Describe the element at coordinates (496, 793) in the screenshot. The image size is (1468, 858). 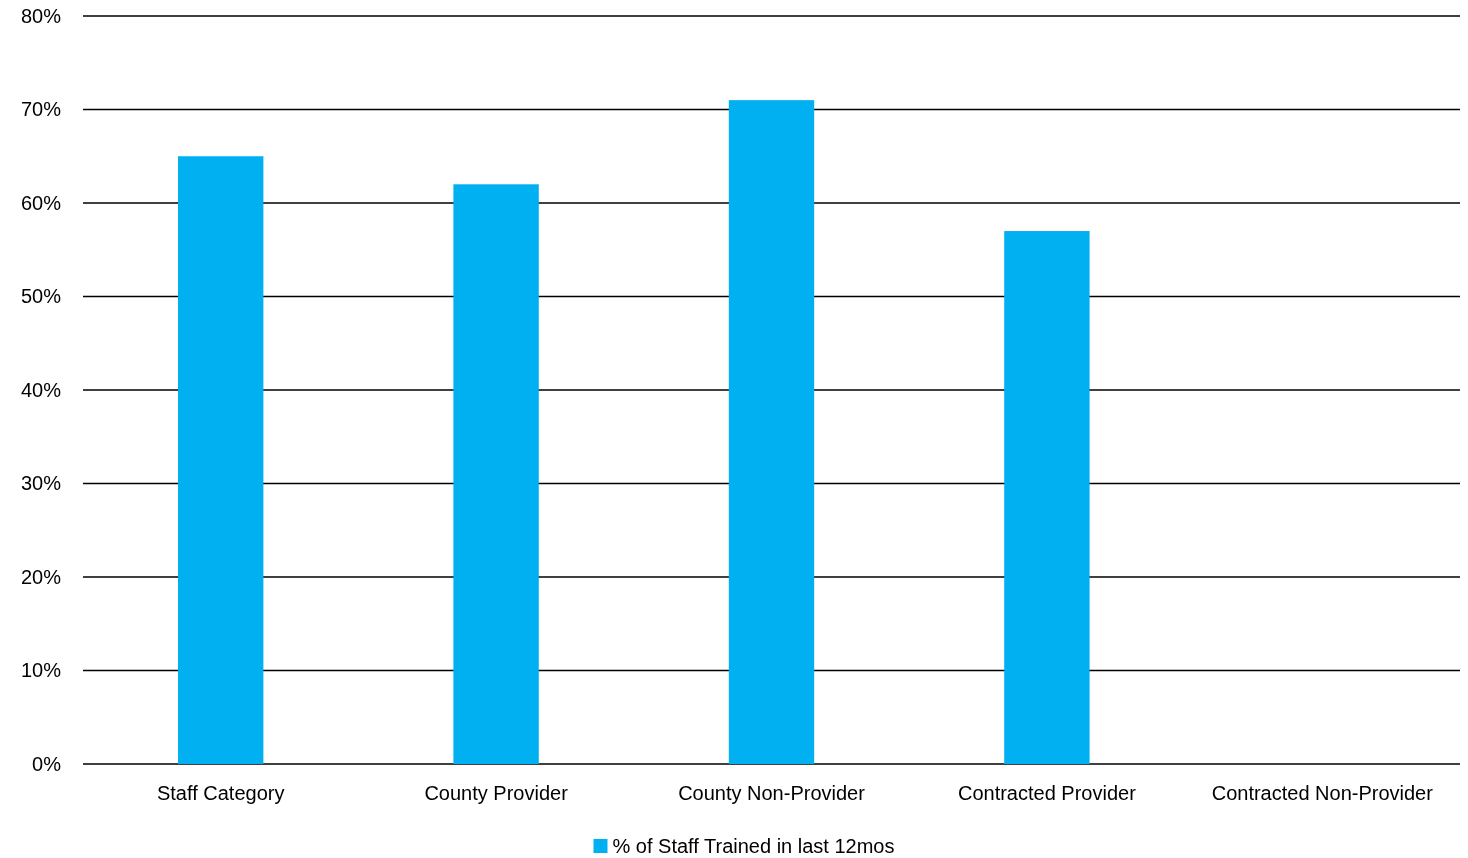
I see `x-tick-label: County Provider` at that location.